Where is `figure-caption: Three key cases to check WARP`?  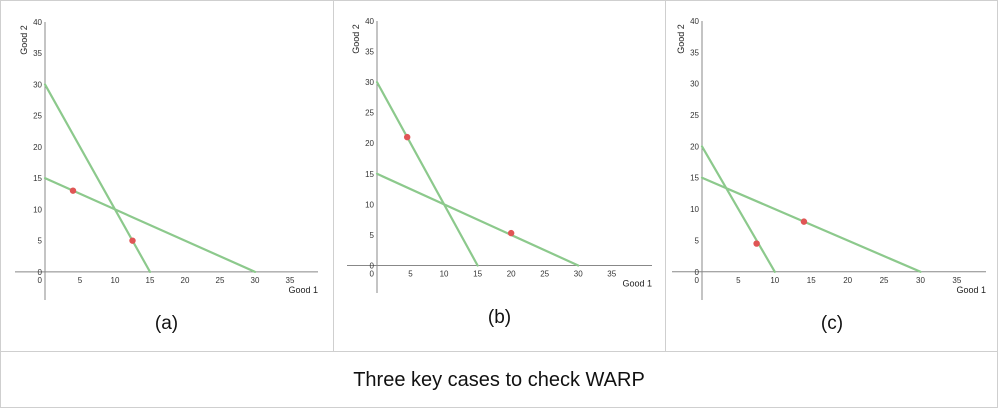 figure-caption: Three key cases to check WARP is located at coordinates (499, 380).